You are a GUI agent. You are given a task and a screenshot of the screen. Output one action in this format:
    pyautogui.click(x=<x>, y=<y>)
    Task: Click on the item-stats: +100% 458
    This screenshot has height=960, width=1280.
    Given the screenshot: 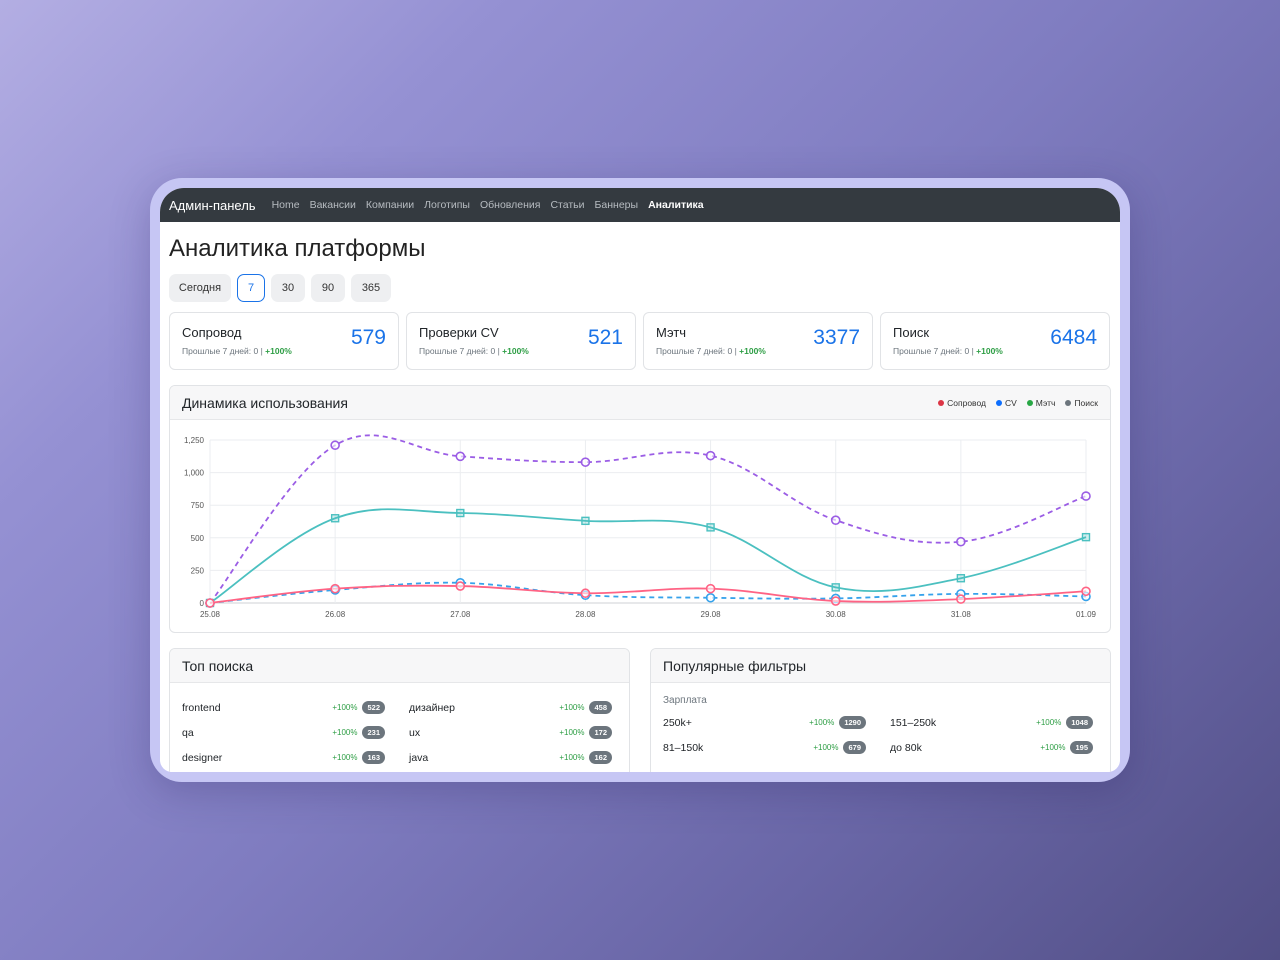 What is the action you would take?
    pyautogui.click(x=585, y=707)
    